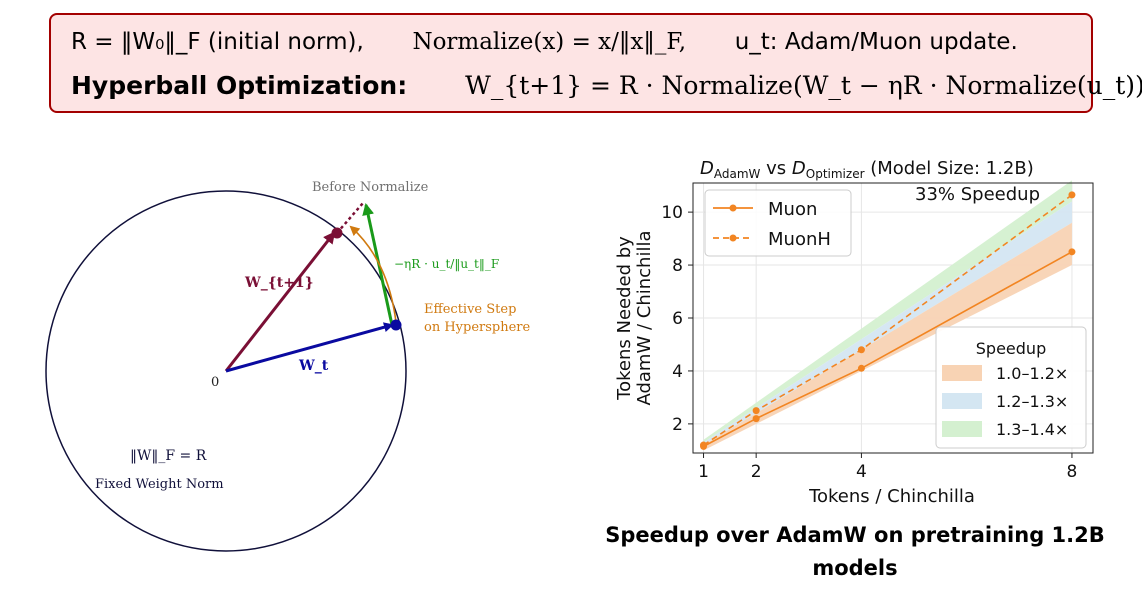  I want to click on legend-band-3-swatch, so click(962, 429).